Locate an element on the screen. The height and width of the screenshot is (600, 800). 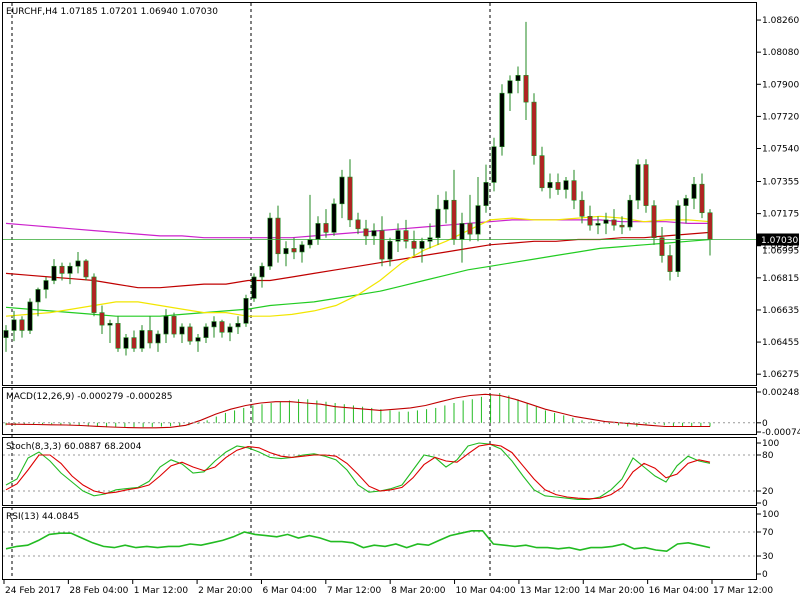
stoch-tick-label: 0 is located at coordinates (765, 504).